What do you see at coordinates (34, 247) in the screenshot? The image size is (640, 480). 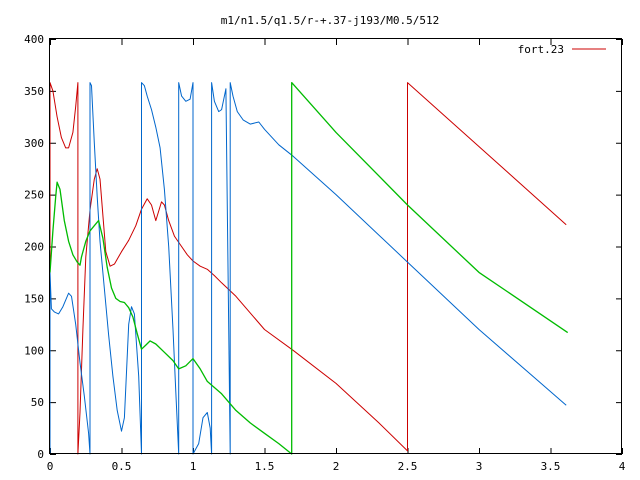 I see `y-tick-label: 200` at bounding box center [34, 247].